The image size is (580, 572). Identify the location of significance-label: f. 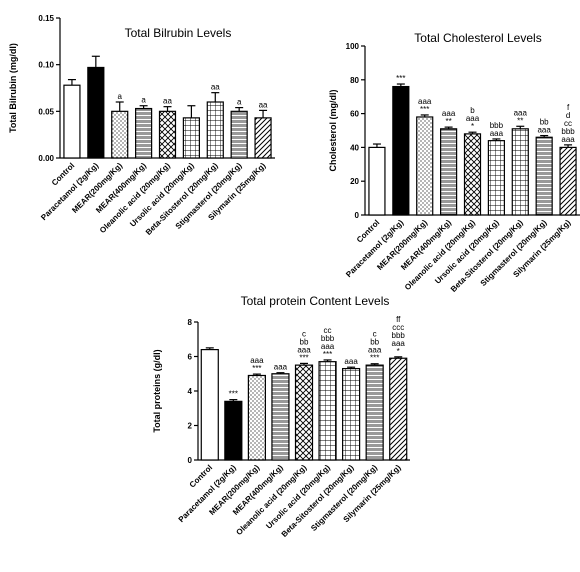
(568, 107).